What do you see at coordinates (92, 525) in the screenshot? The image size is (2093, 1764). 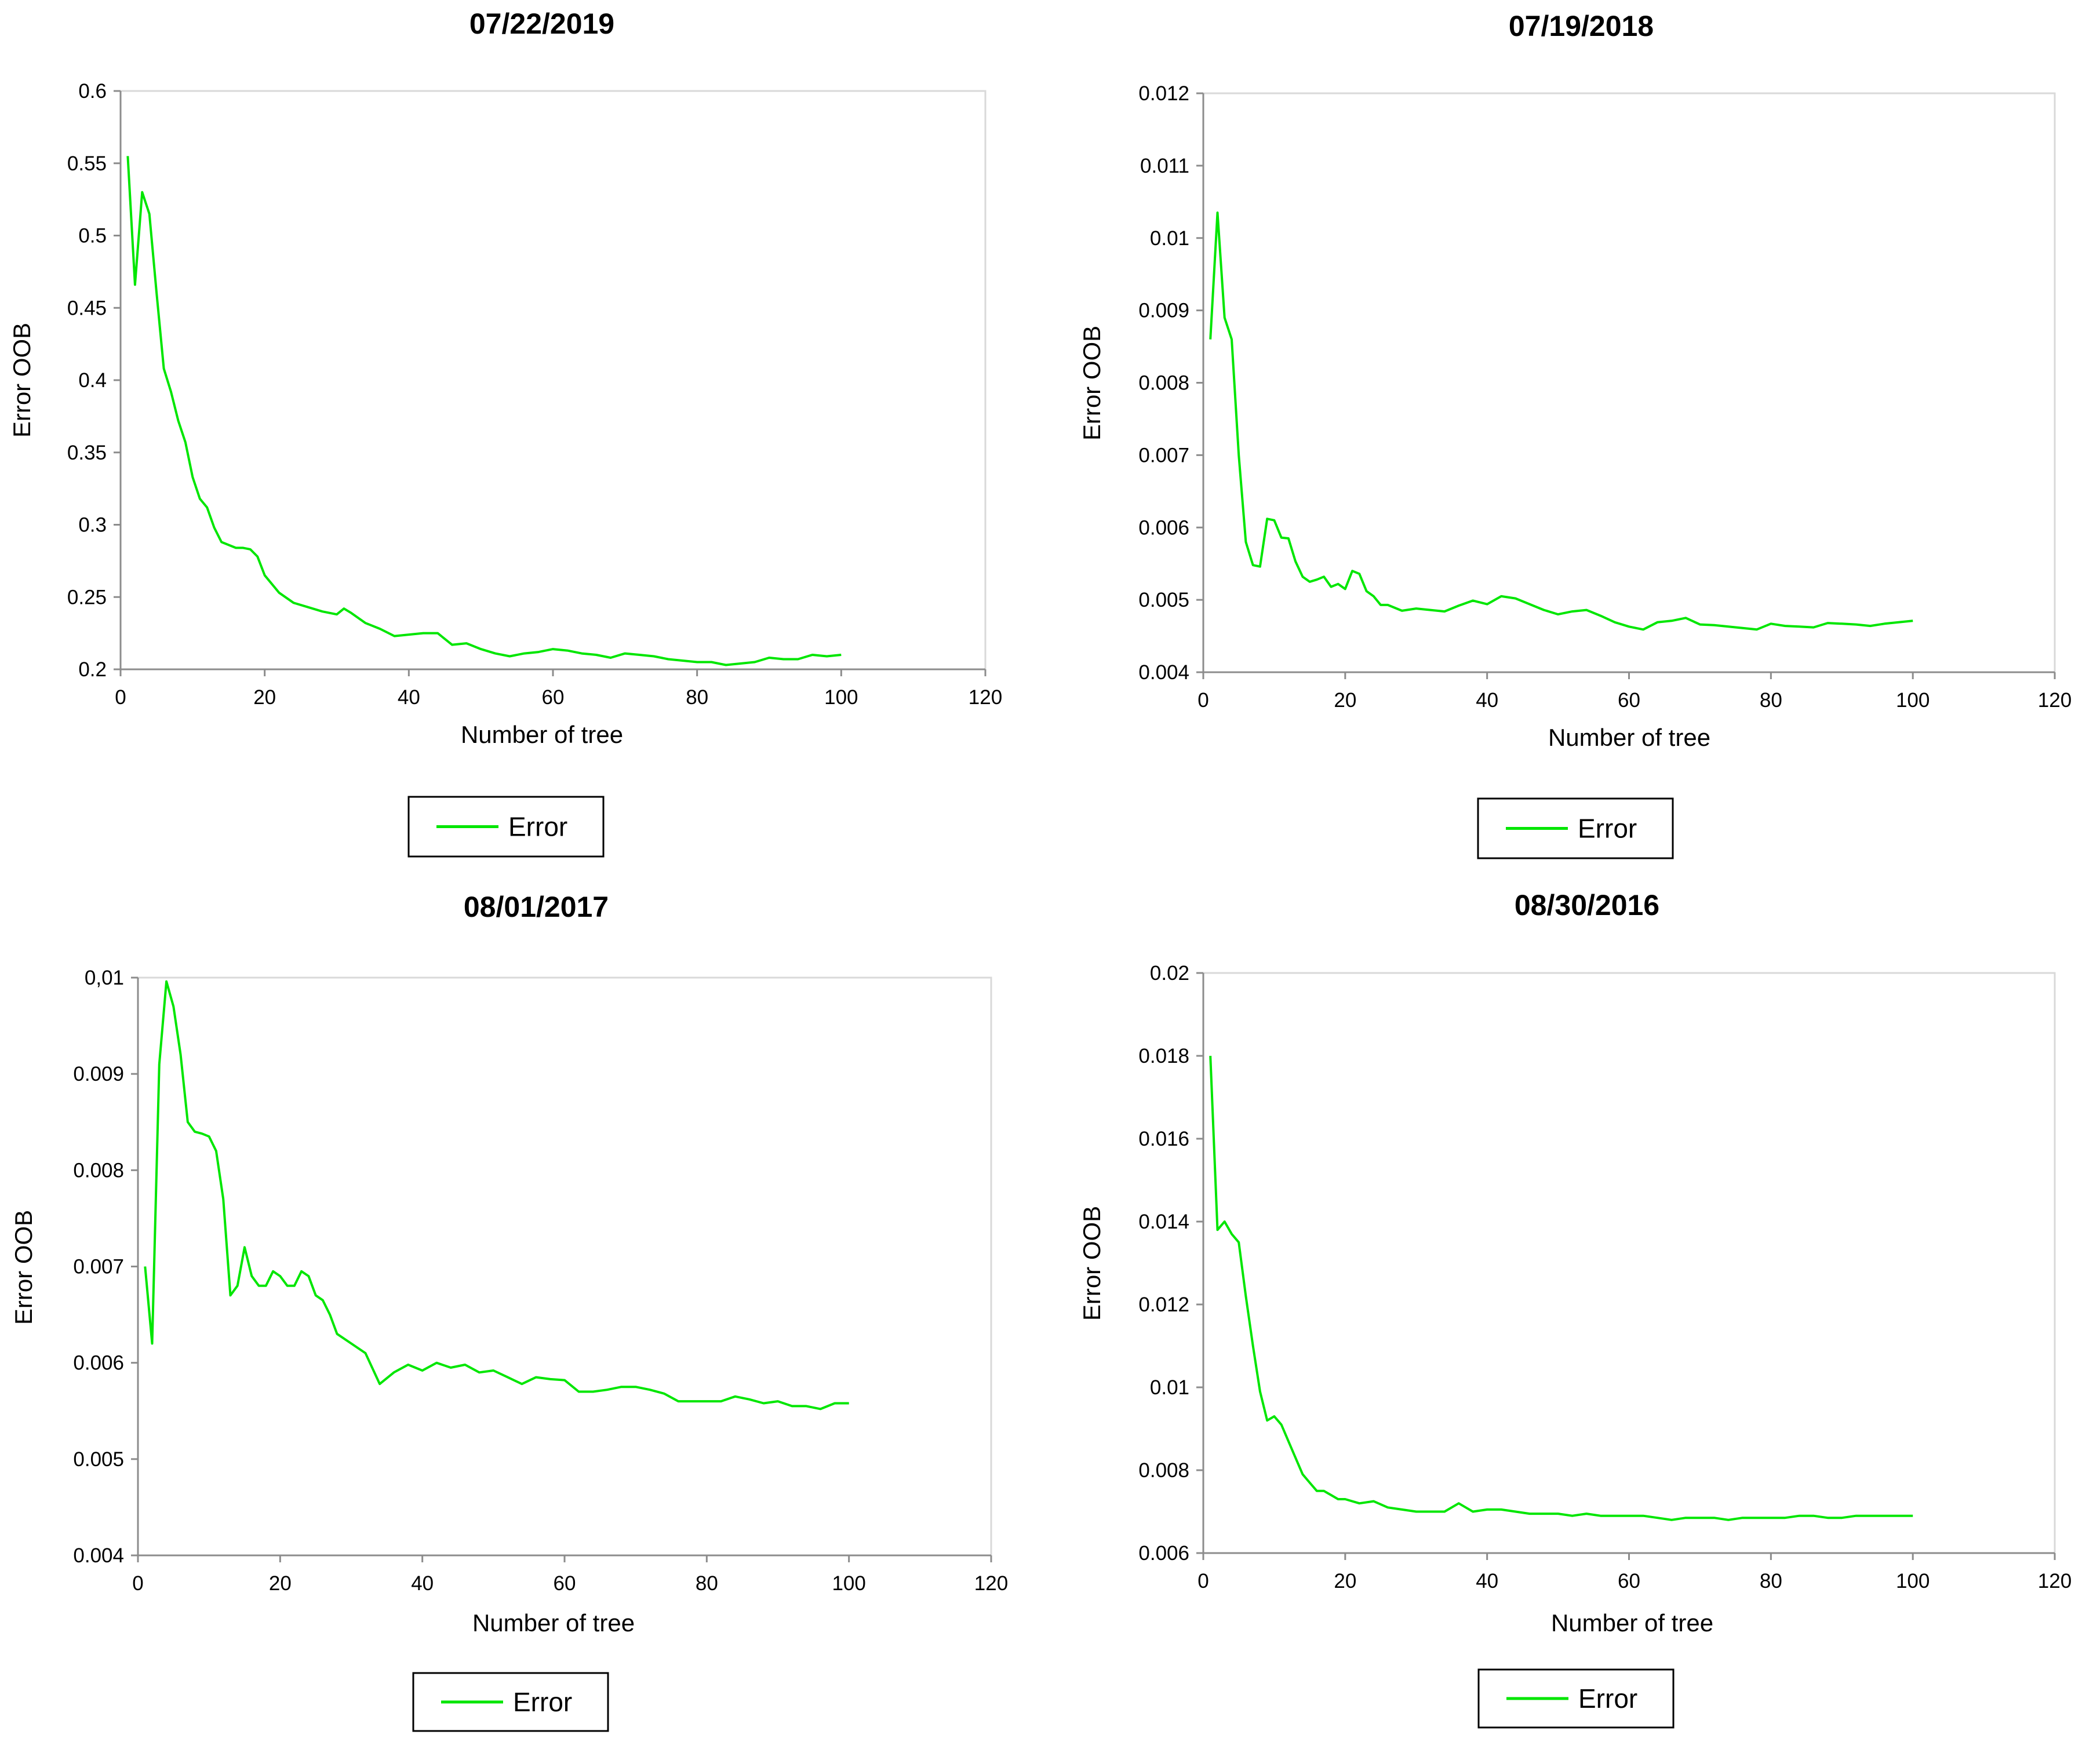 I see `y-tick-label: 0.3` at bounding box center [92, 525].